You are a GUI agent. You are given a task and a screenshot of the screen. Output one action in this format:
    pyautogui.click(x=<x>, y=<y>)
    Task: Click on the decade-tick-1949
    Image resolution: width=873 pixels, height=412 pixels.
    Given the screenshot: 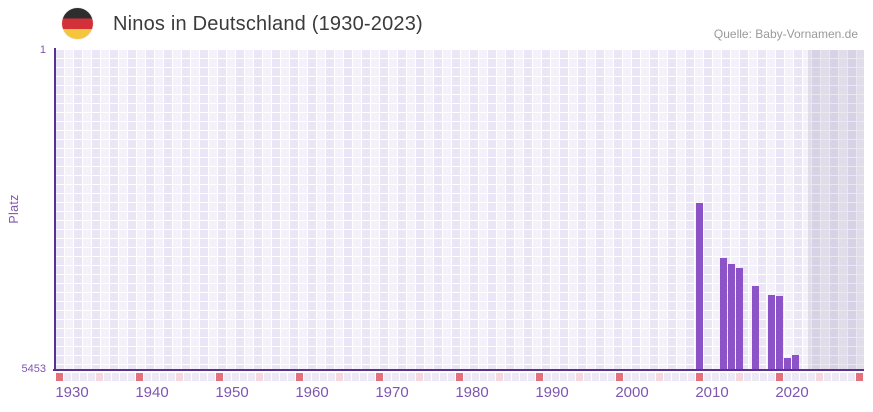 What is the action you would take?
    pyautogui.click(x=219, y=377)
    